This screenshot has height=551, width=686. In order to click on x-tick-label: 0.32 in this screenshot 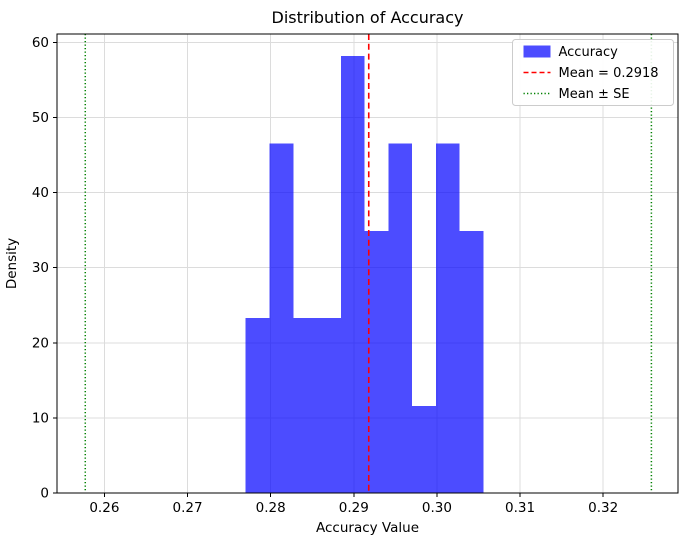, I will do `click(603, 508)`.